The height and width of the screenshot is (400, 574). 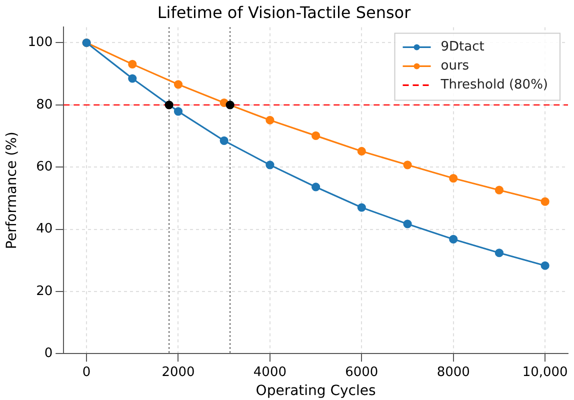 I want to click on y-tick-label: 20, so click(x=44, y=291).